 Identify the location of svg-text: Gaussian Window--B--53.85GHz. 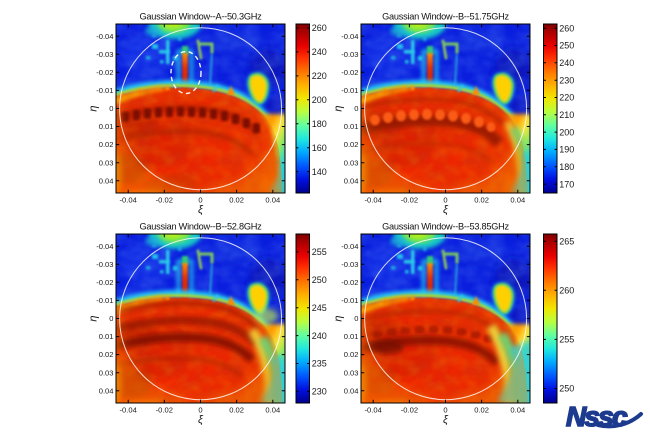
(445, 227).